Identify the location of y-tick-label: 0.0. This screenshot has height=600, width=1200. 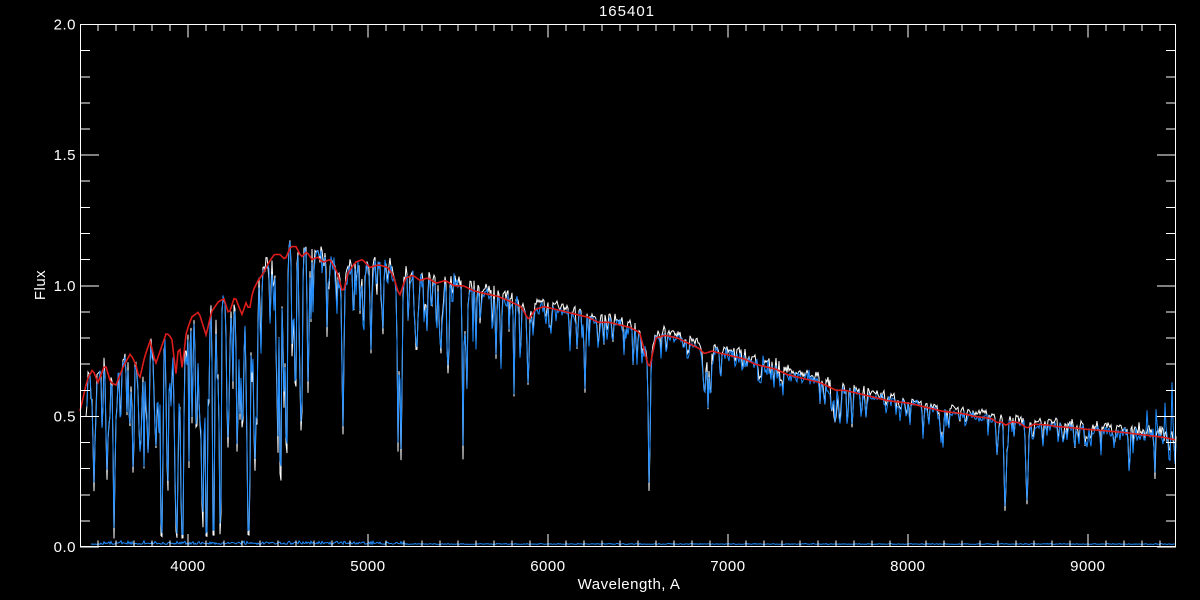
(65, 547).